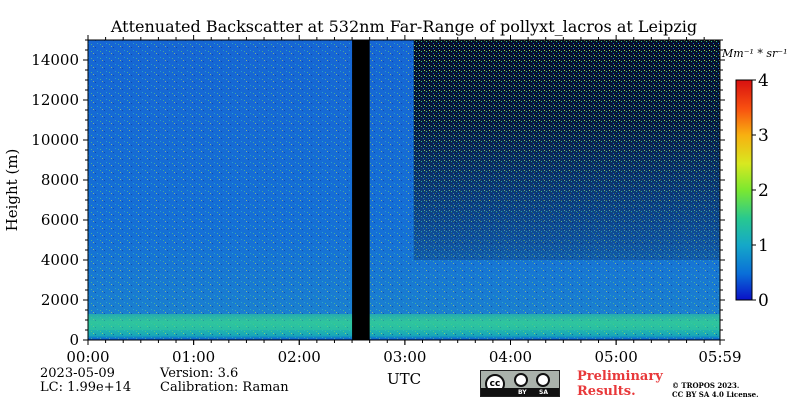 The height and width of the screenshot is (400, 800). I want to click on y-tick-label: 8000, so click(60, 180).